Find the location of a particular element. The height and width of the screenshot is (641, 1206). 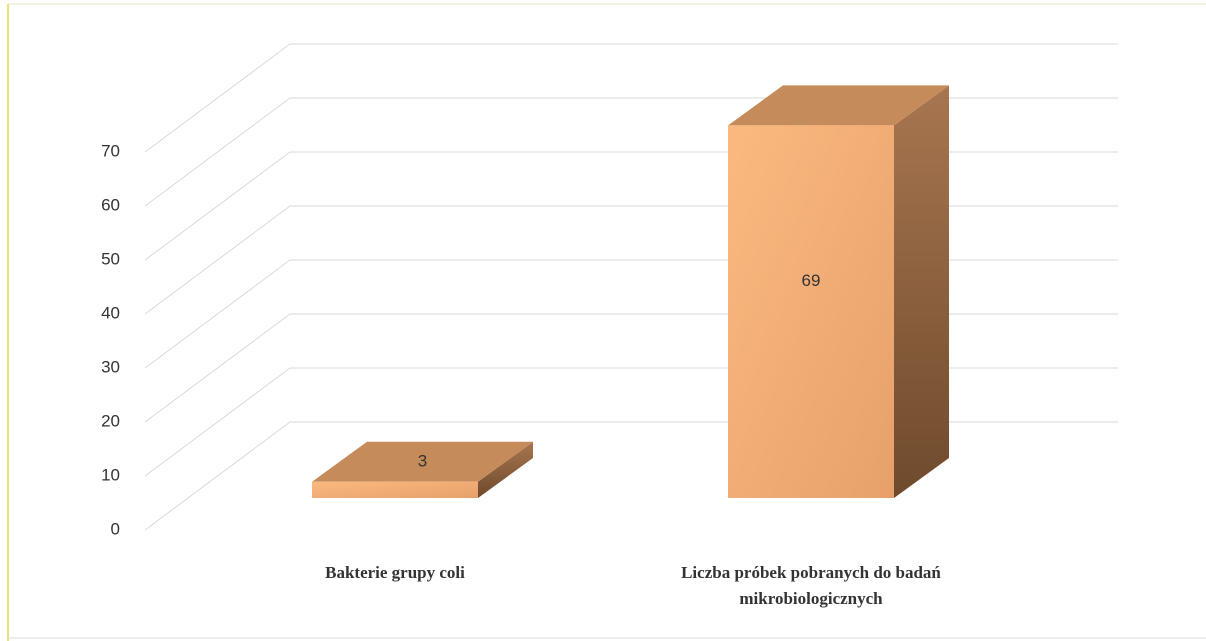

y-tick-label: 60 is located at coordinates (110, 204).